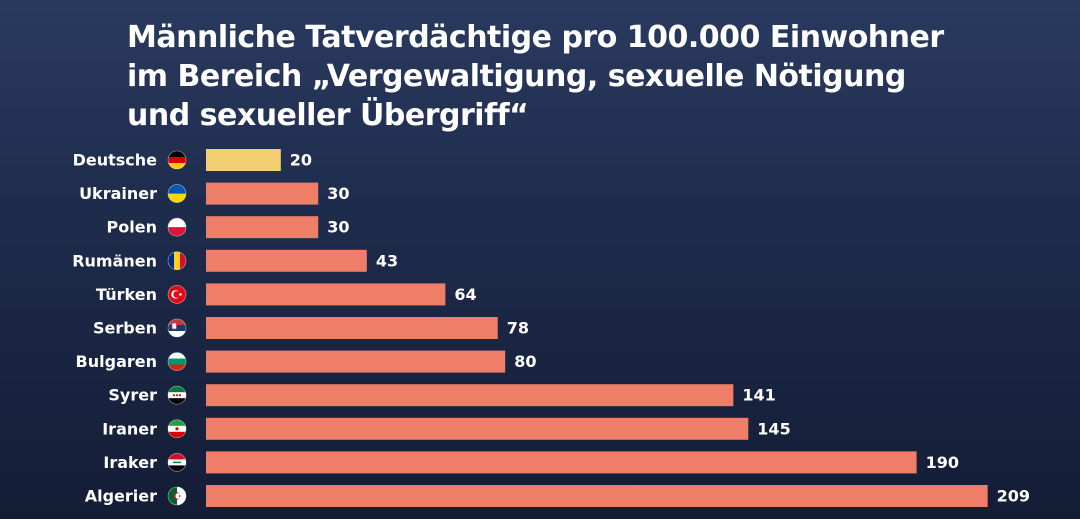 Image resolution: width=1080 pixels, height=519 pixels. I want to click on value-label: 190, so click(942, 462).